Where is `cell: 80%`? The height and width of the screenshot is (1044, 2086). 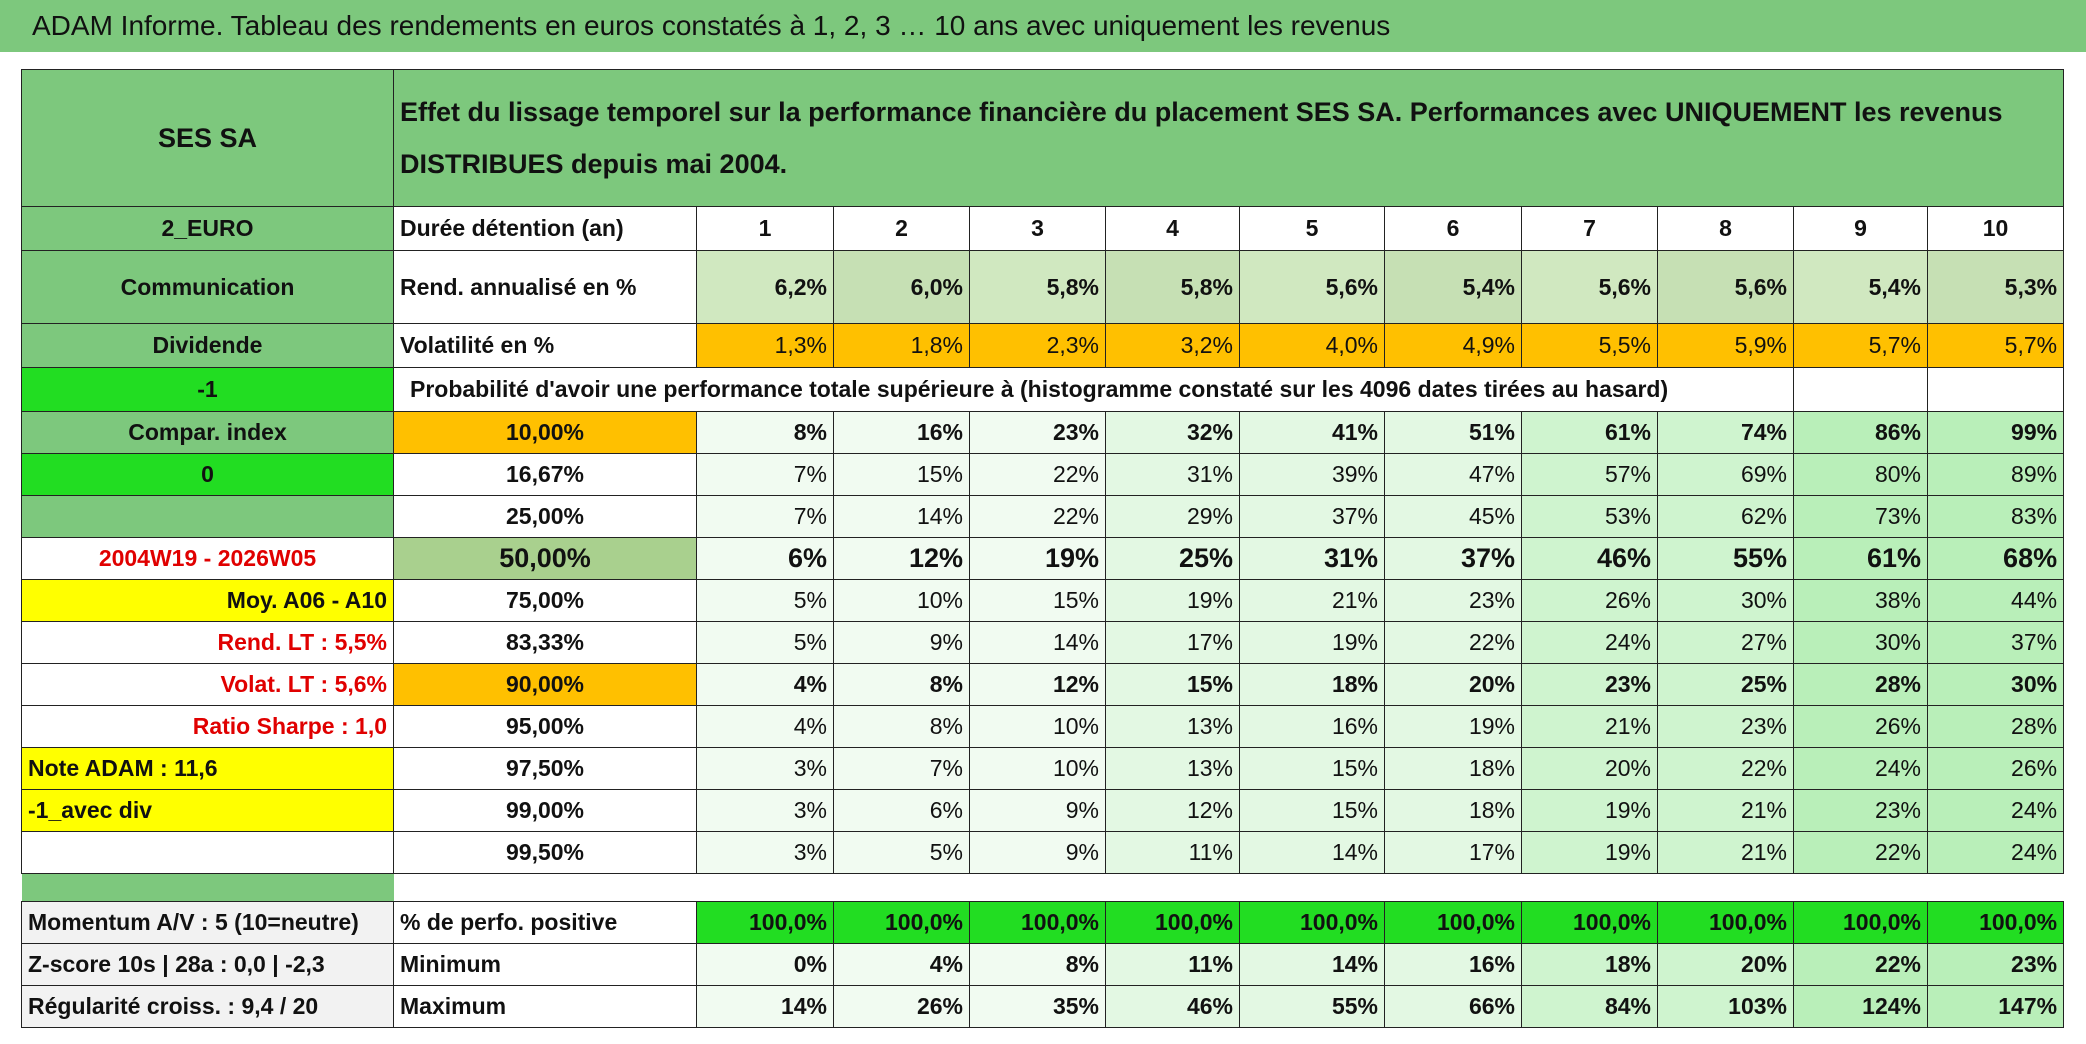
cell: 80% is located at coordinates (1860, 474).